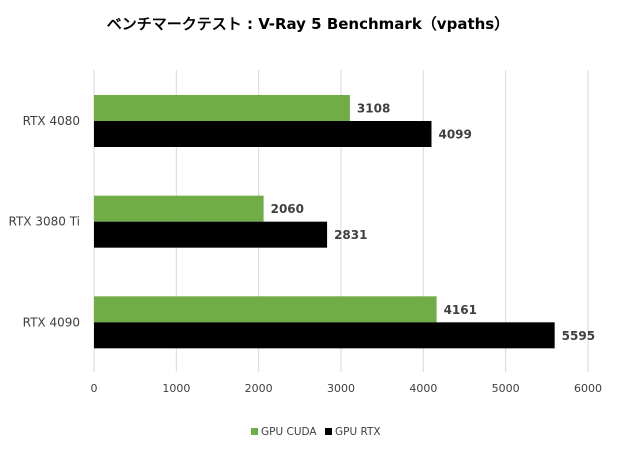  I want to click on data-label: 3108, so click(373, 109).